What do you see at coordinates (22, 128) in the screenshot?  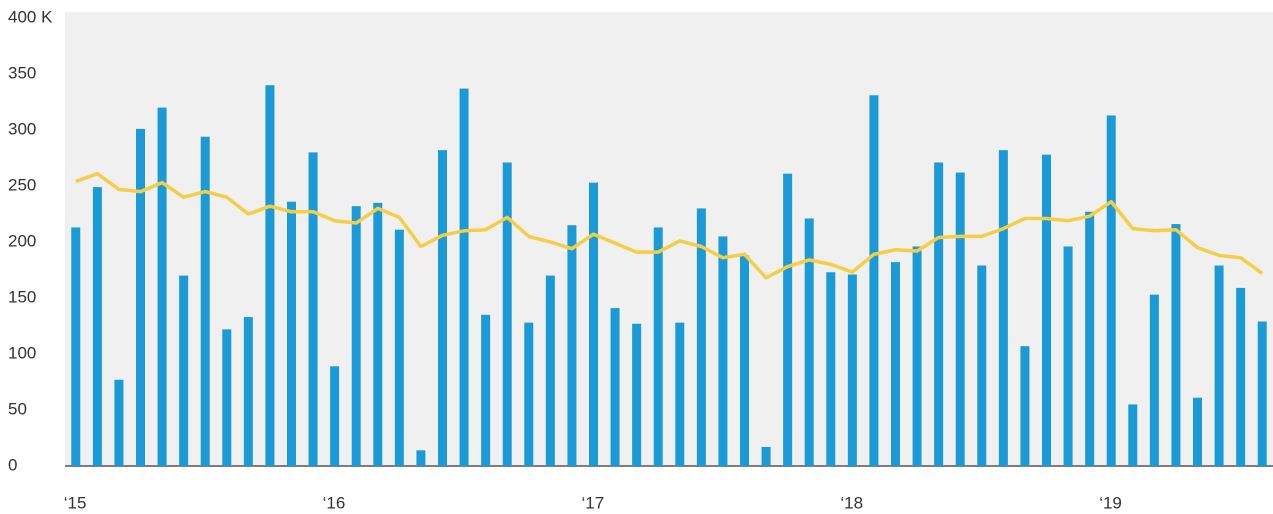 I see `y-tick-label: 300` at bounding box center [22, 128].